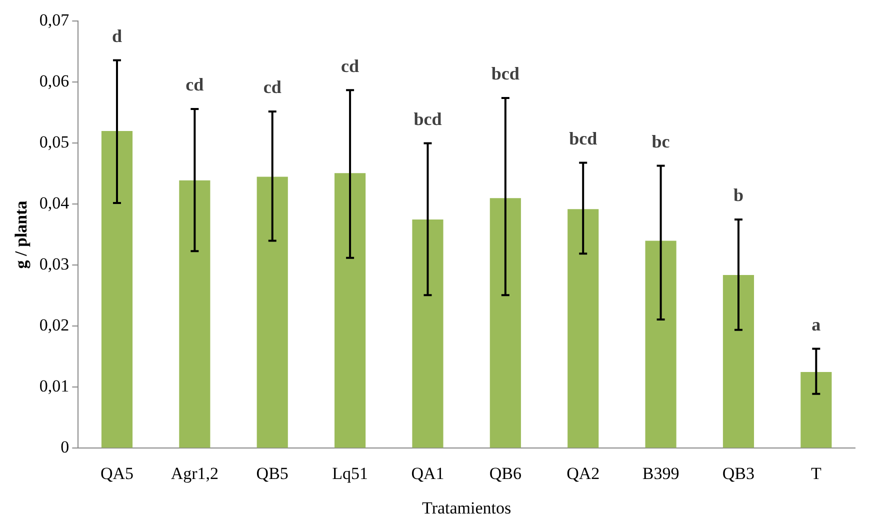  I want to click on annotation: bc, so click(661, 141).